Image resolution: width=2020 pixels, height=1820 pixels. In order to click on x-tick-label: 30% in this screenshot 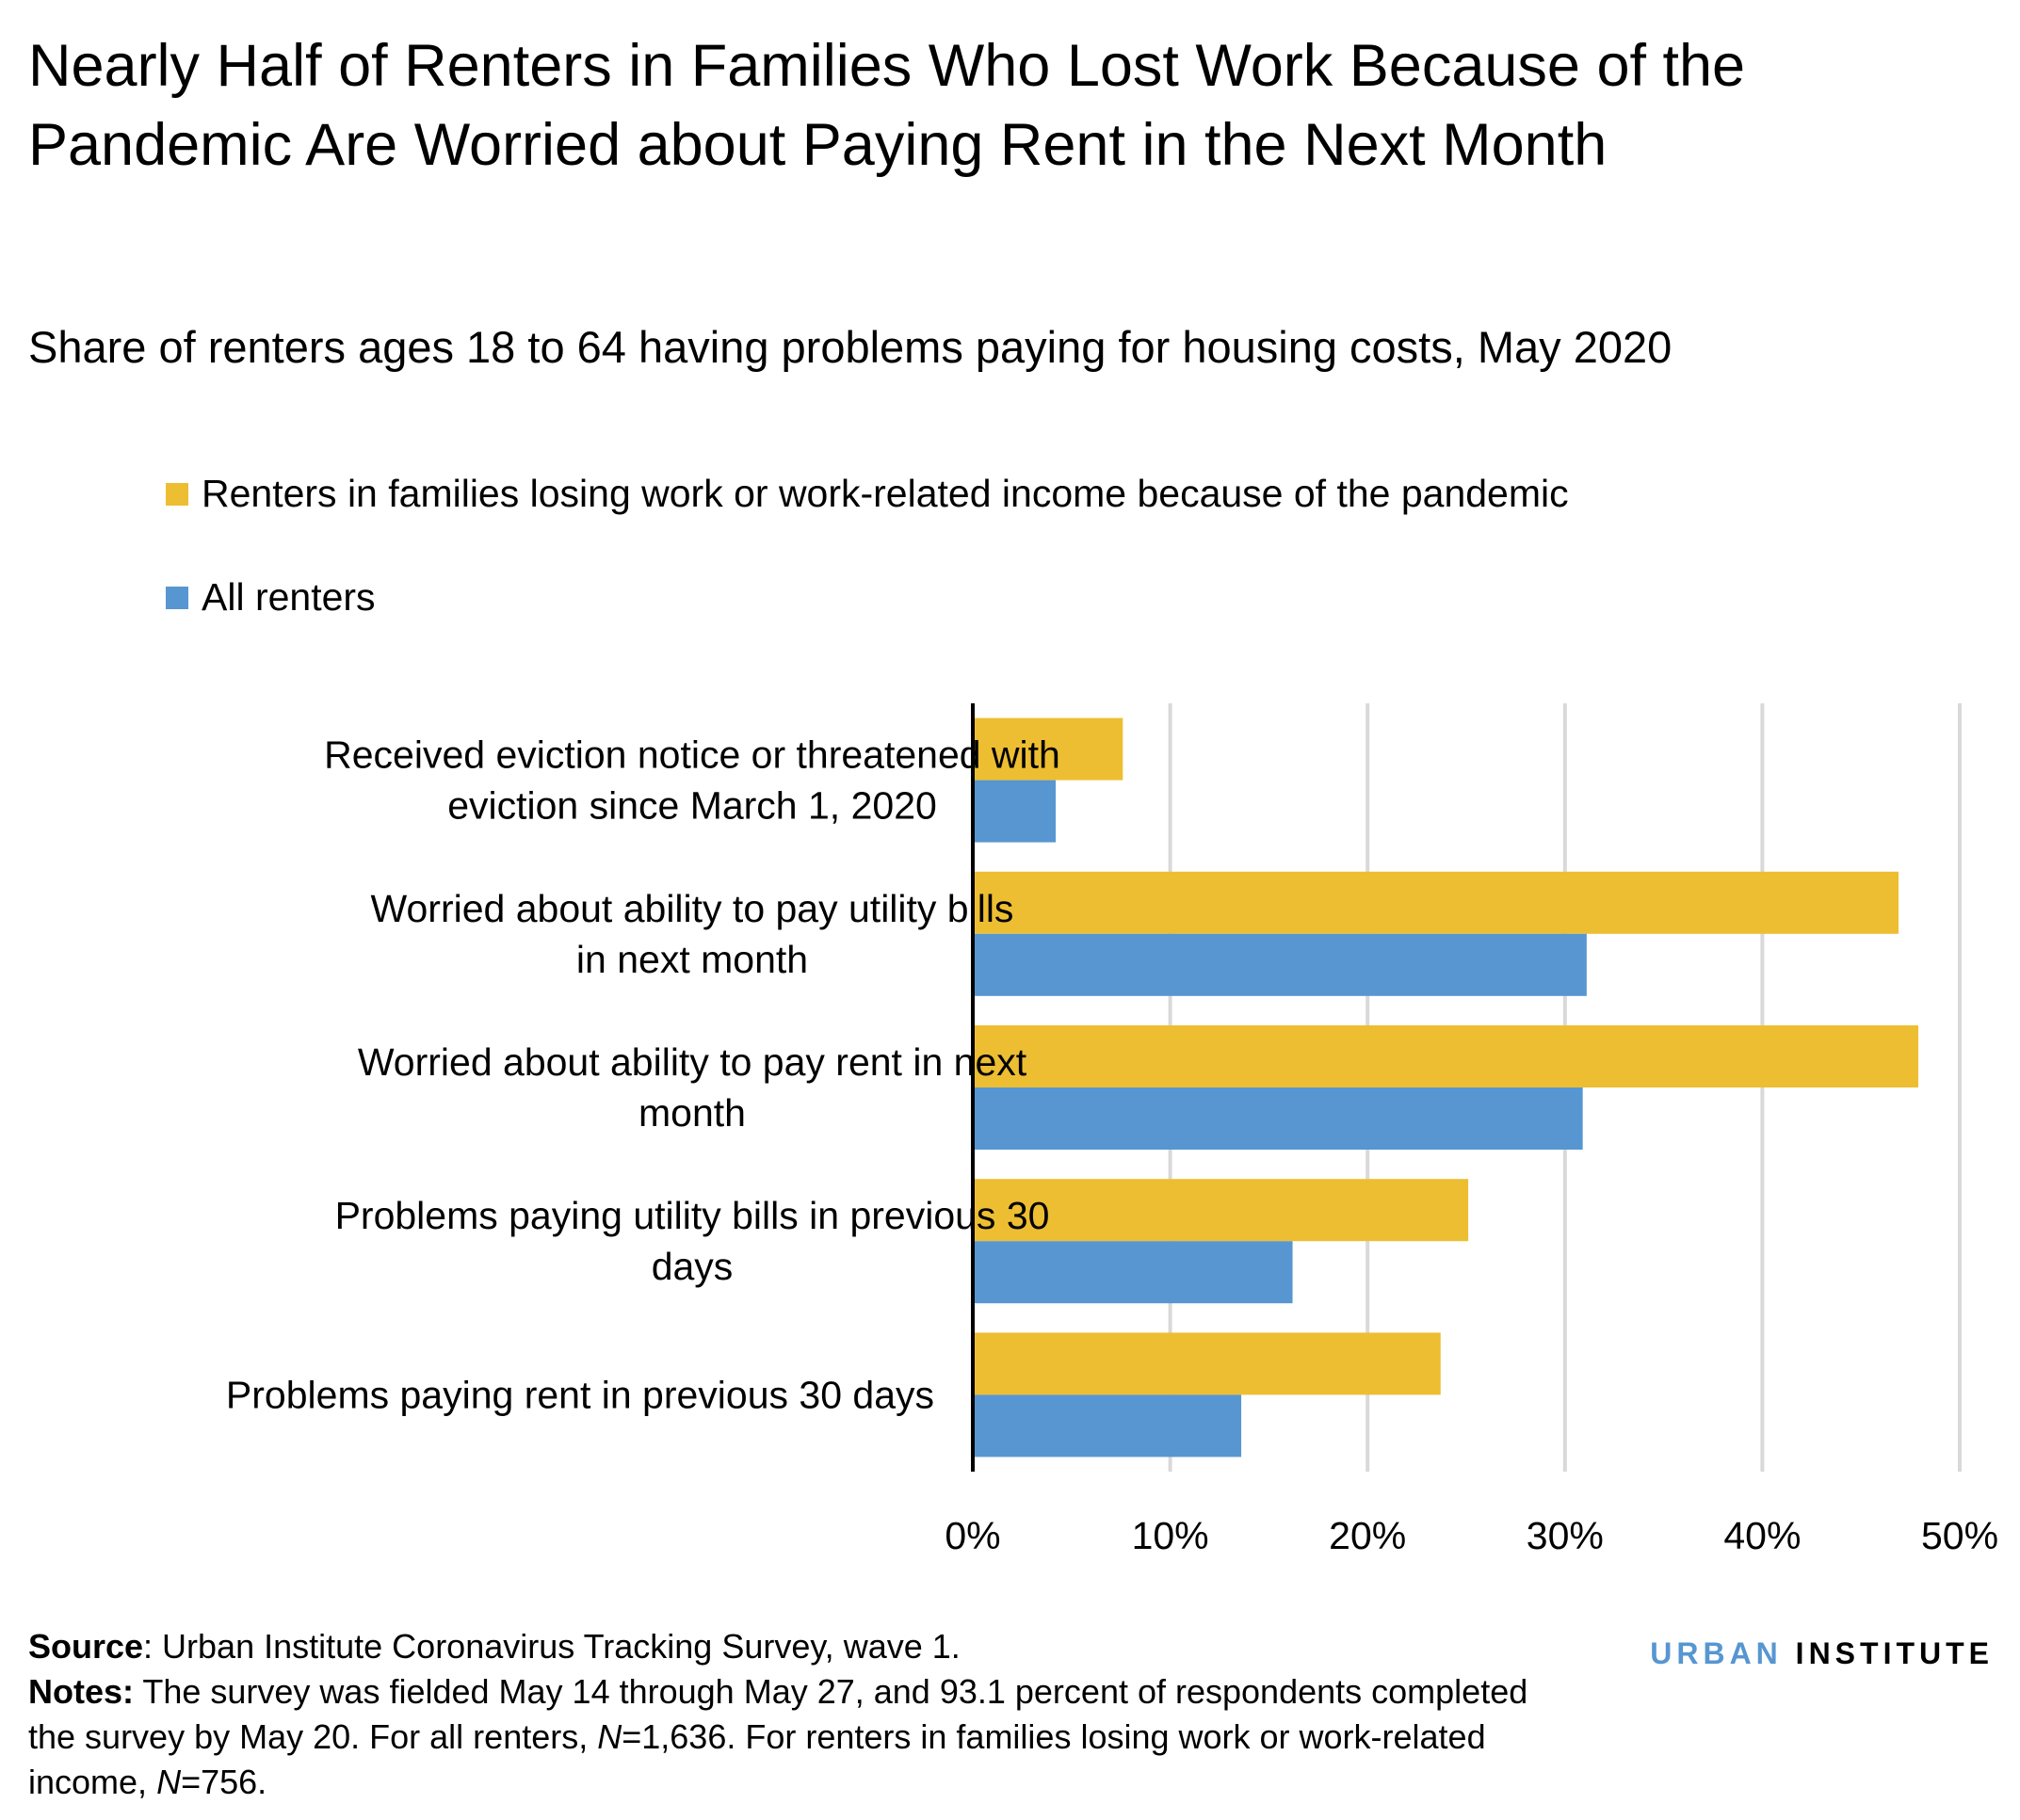, I will do `click(1565, 1535)`.